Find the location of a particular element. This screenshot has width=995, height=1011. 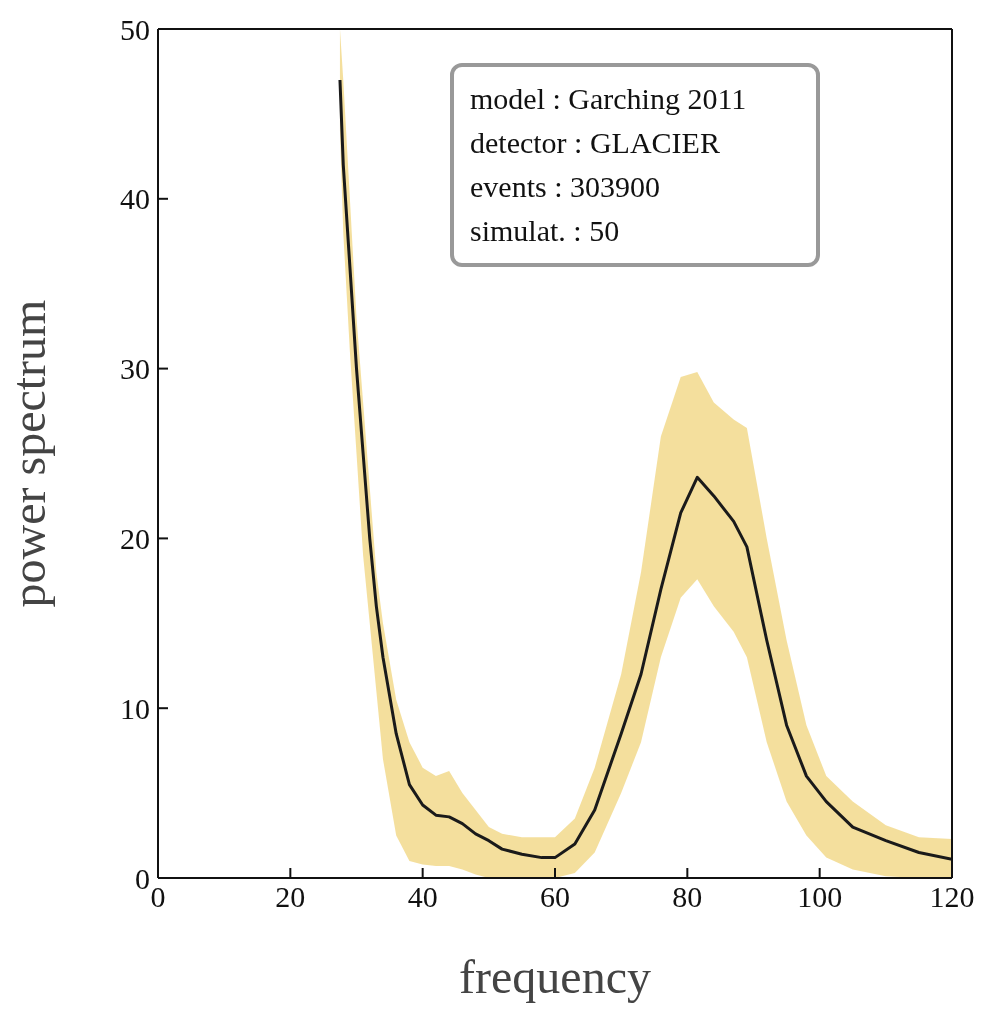

x-tick-label: 80 is located at coordinates (687, 897).